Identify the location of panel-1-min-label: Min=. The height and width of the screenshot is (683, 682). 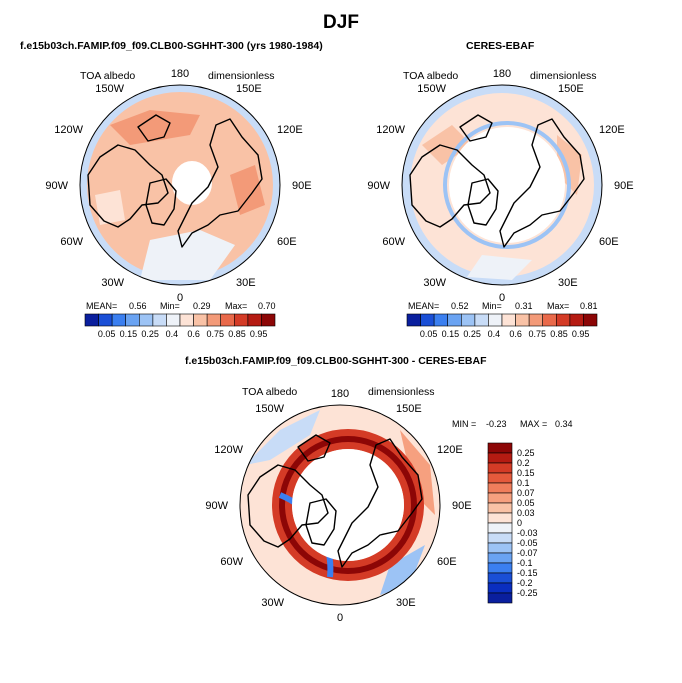
(170, 306).